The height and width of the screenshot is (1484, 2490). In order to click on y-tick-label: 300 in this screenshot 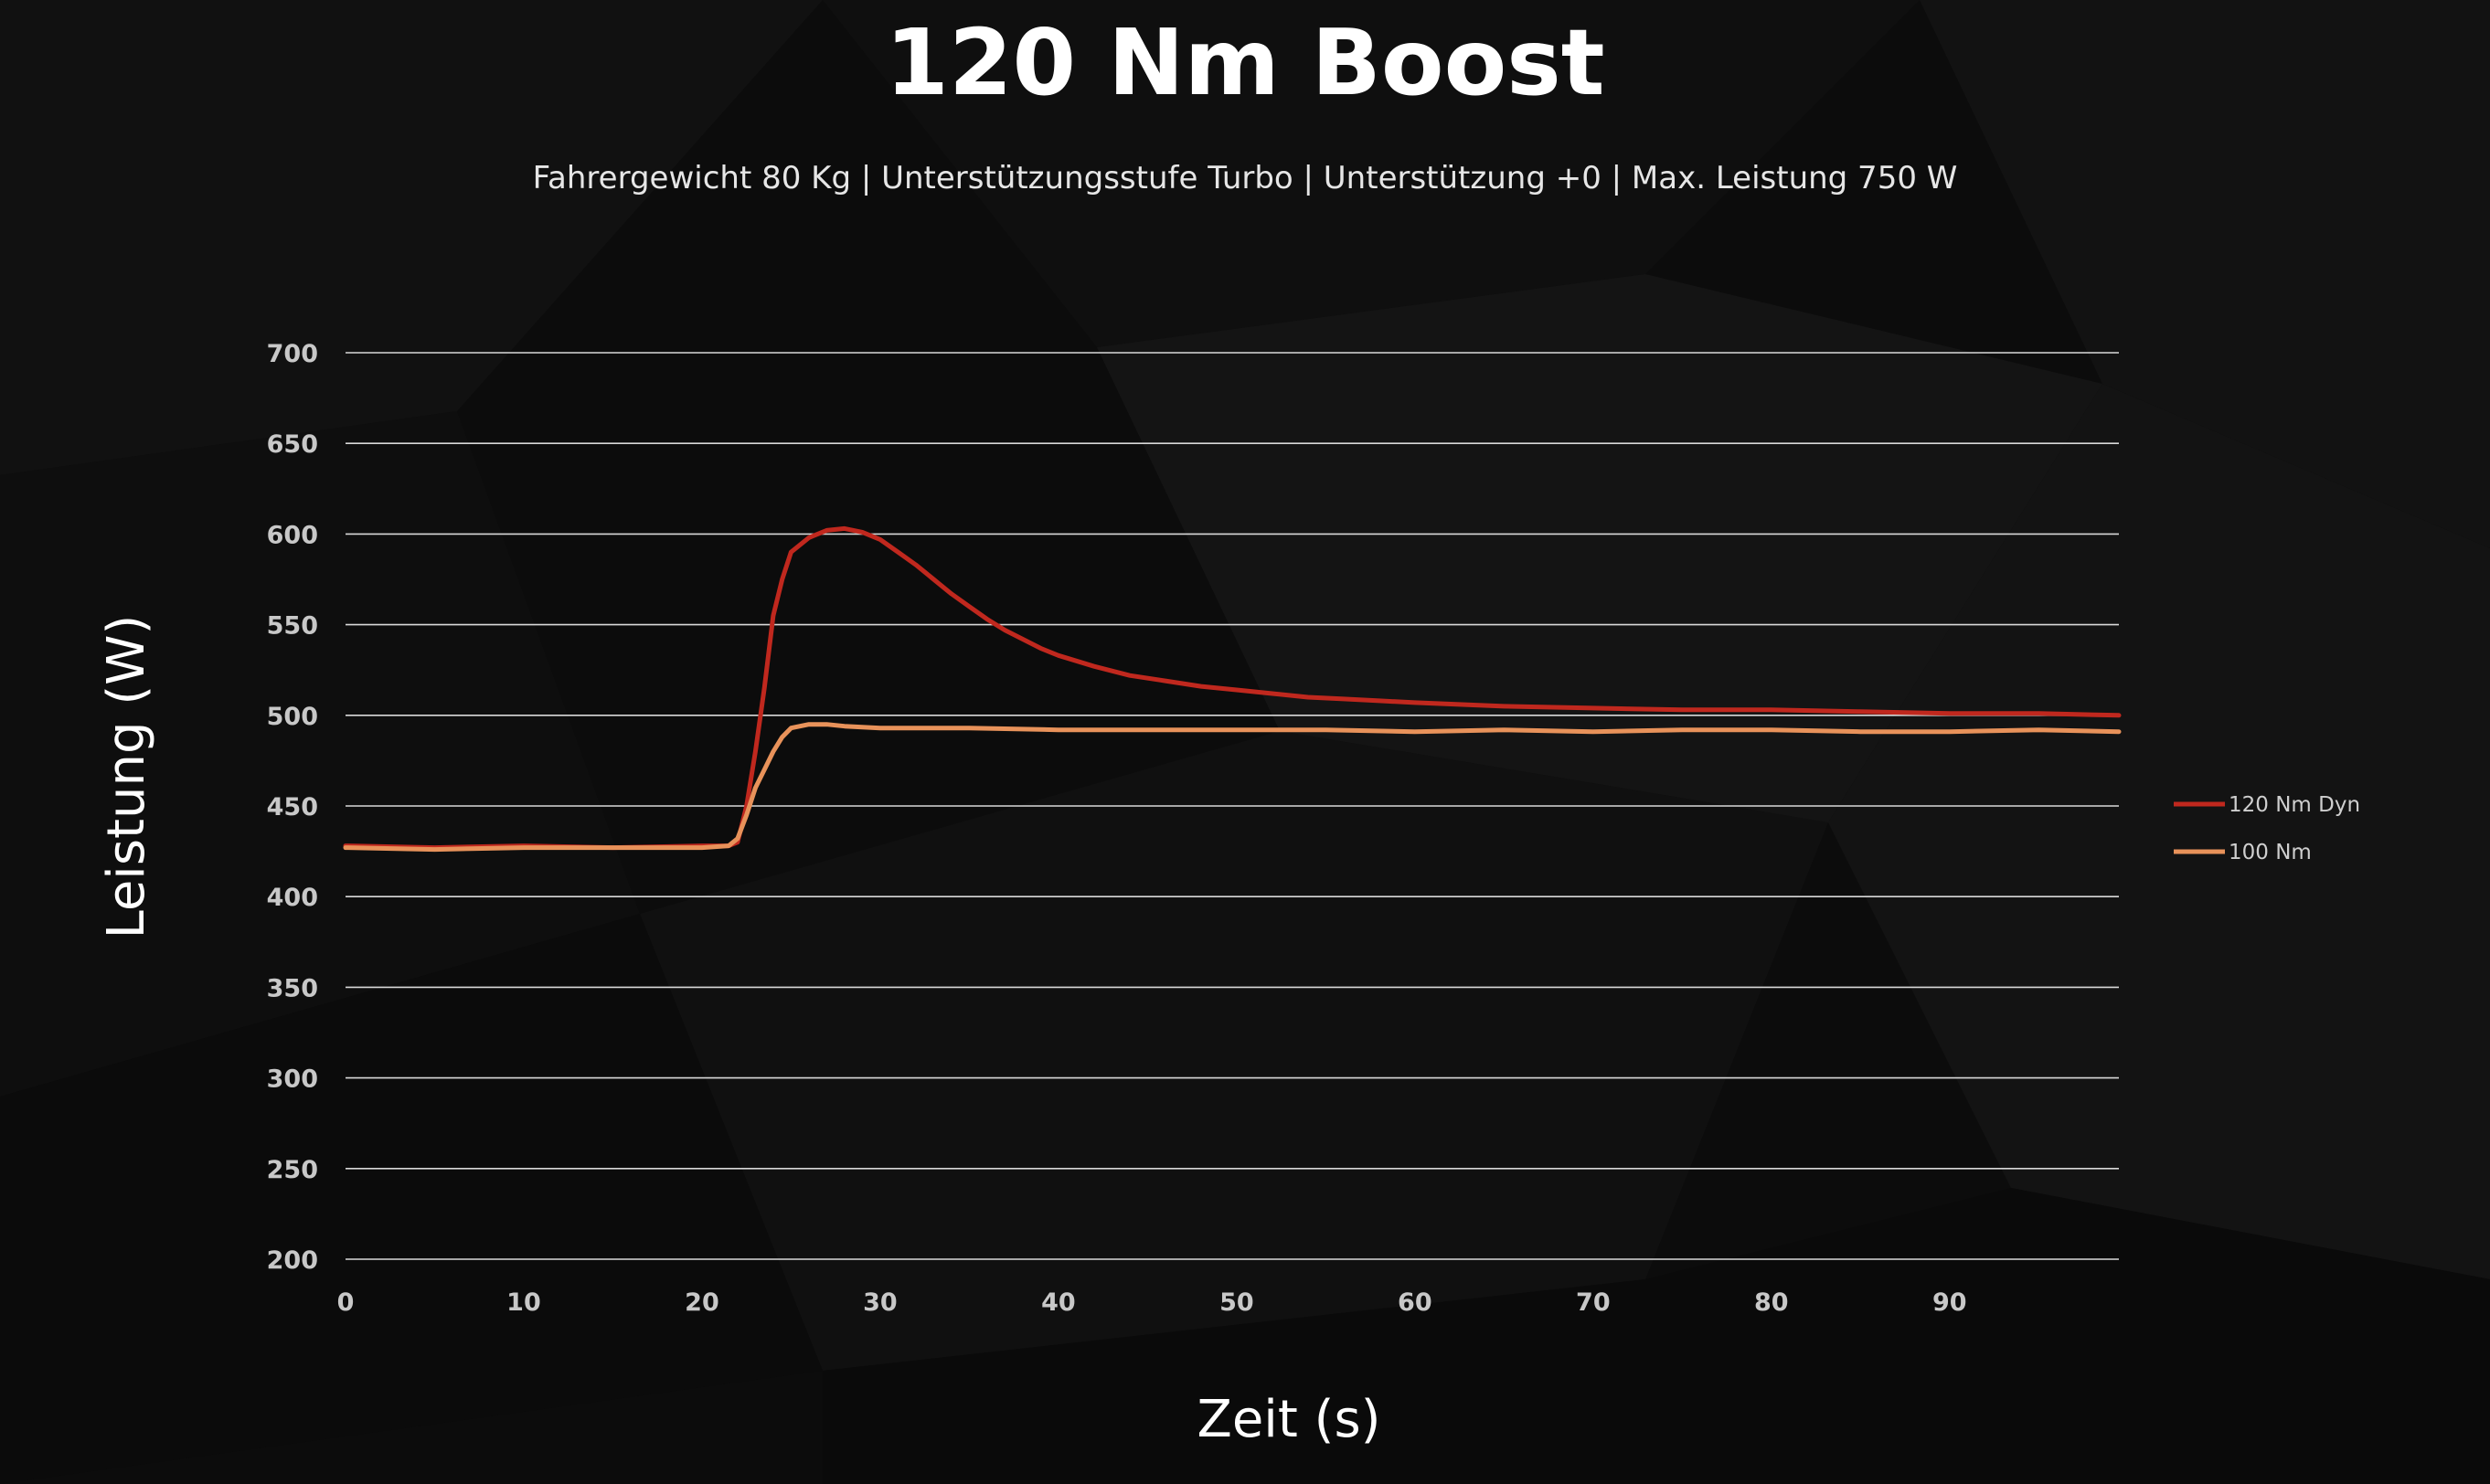, I will do `click(292, 1079)`.